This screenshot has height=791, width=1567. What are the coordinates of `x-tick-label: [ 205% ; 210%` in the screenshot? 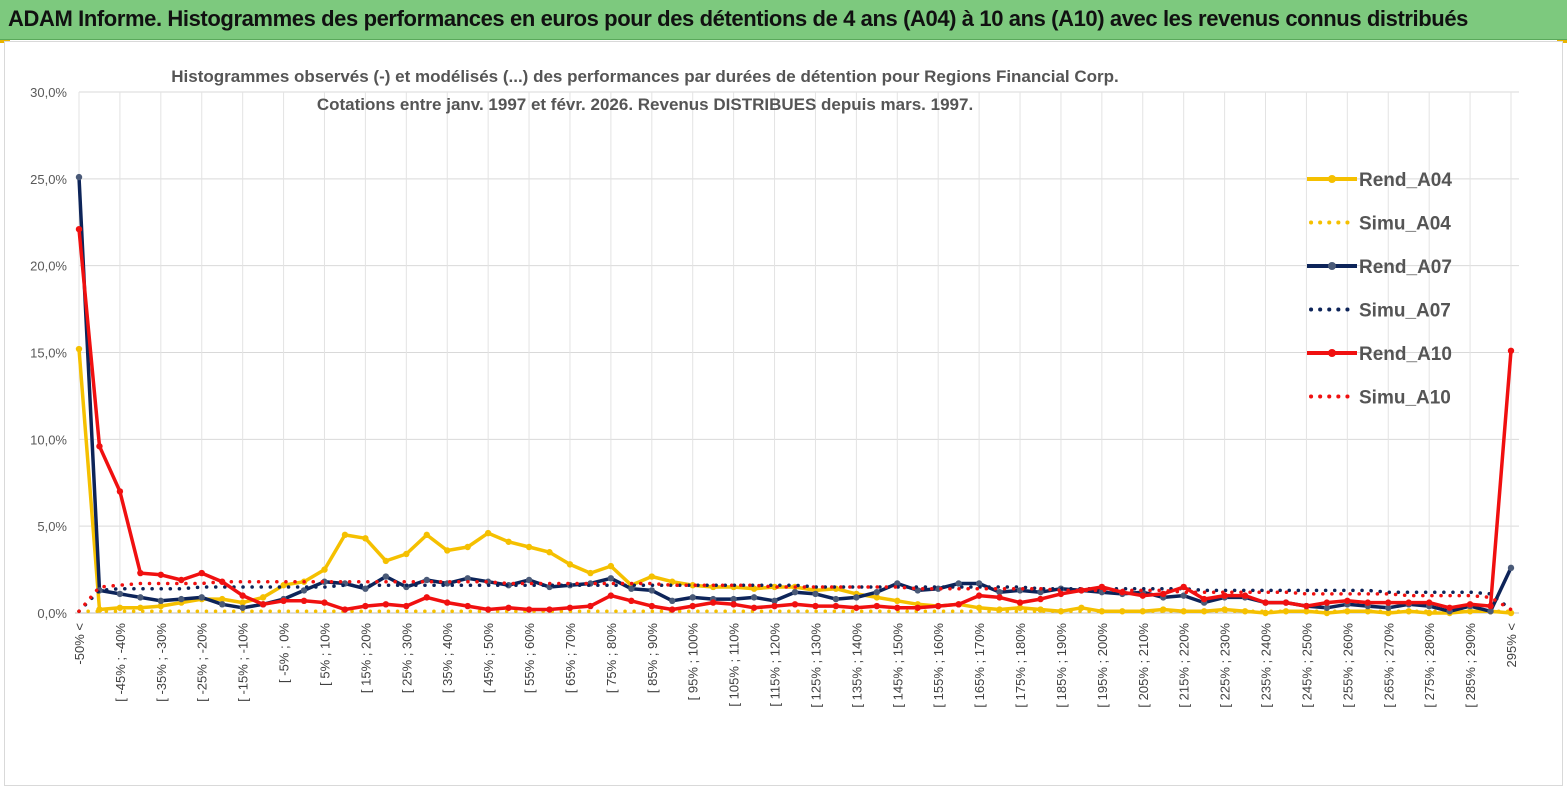 It's located at (1143, 665).